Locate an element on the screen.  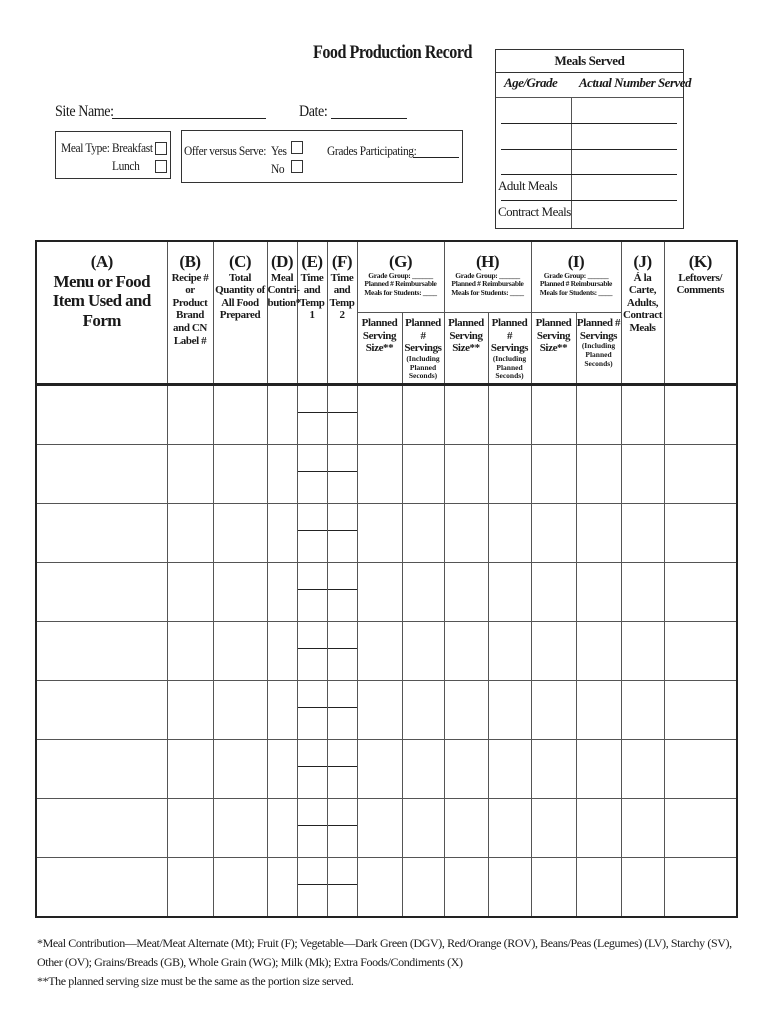
no-checkbox is located at coordinates (297, 166).